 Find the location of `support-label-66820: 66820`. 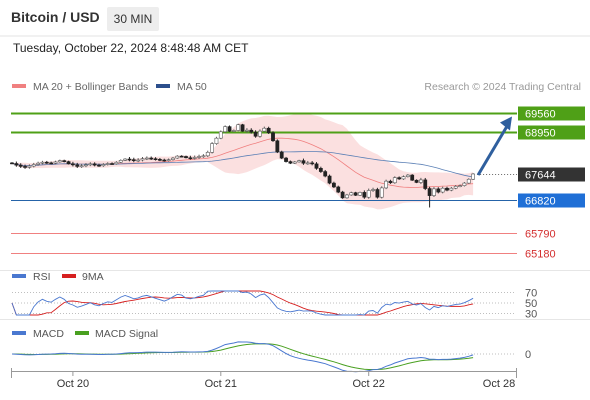

support-label-66820: 66820 is located at coordinates (540, 202).